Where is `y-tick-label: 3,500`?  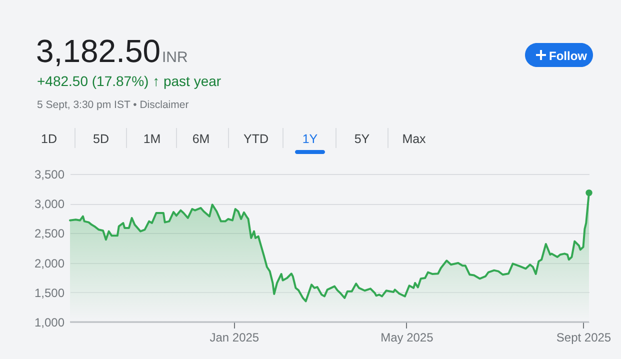
y-tick-label: 3,500 is located at coordinates (49, 175).